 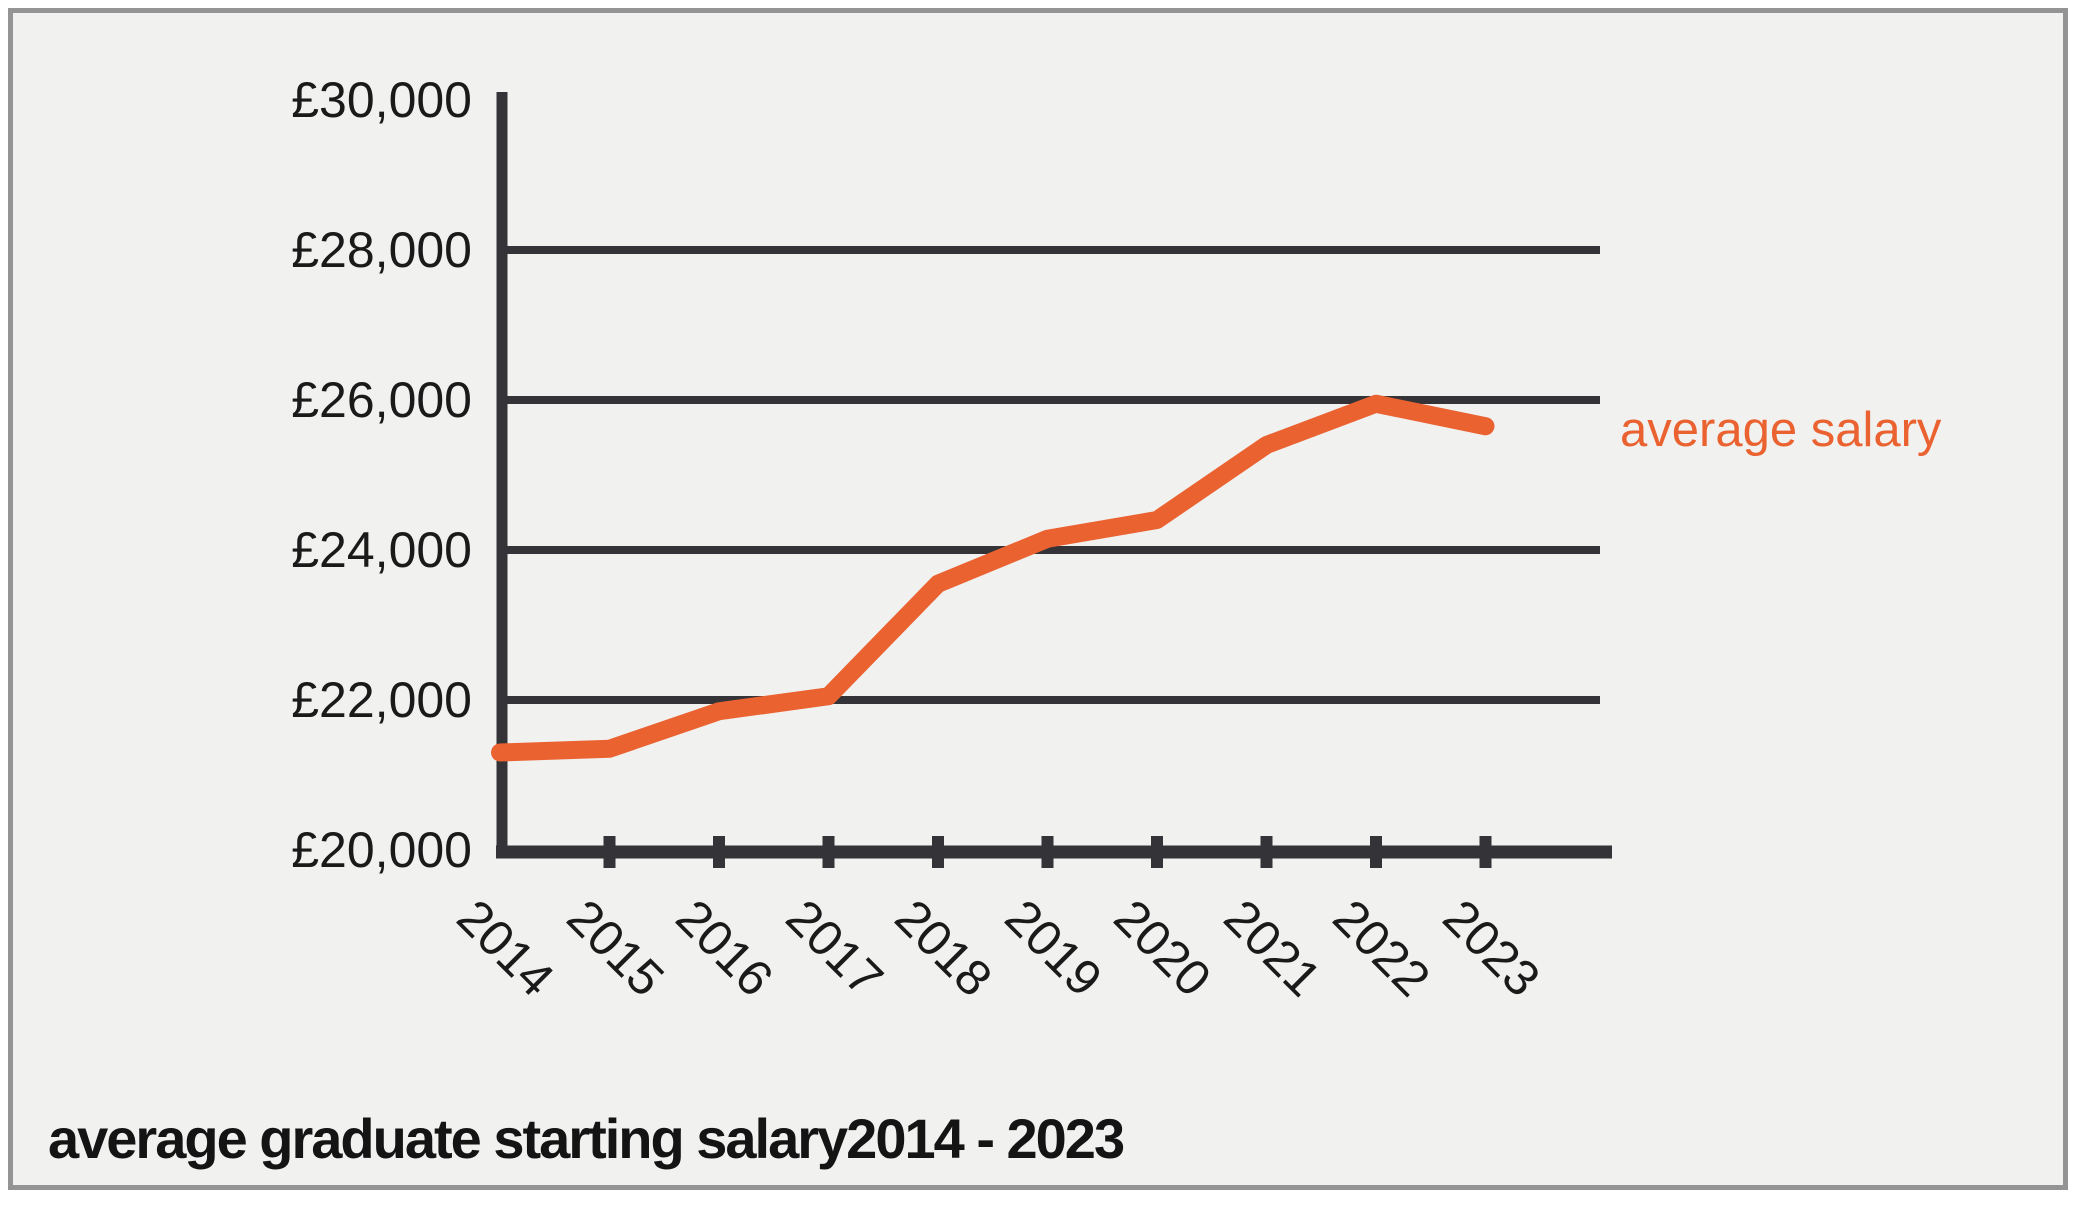 I want to click on y-tick-label: £30,000, so click(x=381, y=100).